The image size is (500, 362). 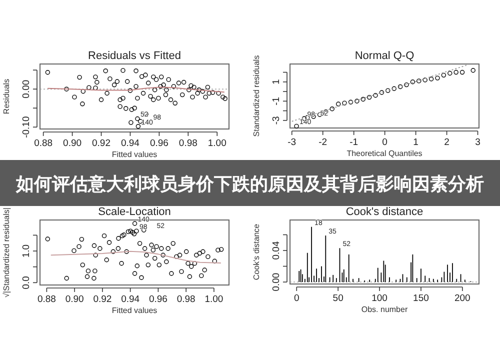 I want to click on y-axis-title: √|Standardized residuals|, so click(x=6, y=253).